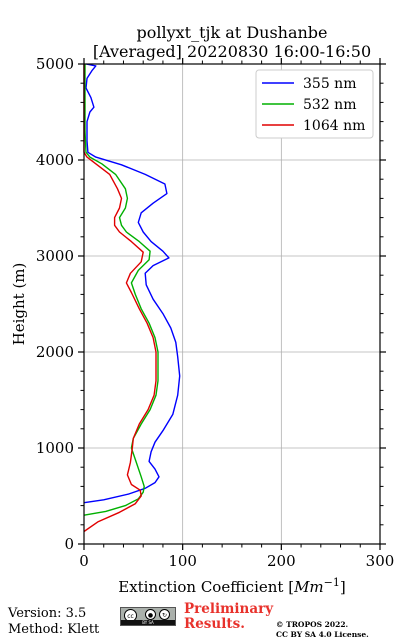 This screenshot has height=640, width=400. What do you see at coordinates (69, 544) in the screenshot?
I see `y-tick-label: 0` at bounding box center [69, 544].